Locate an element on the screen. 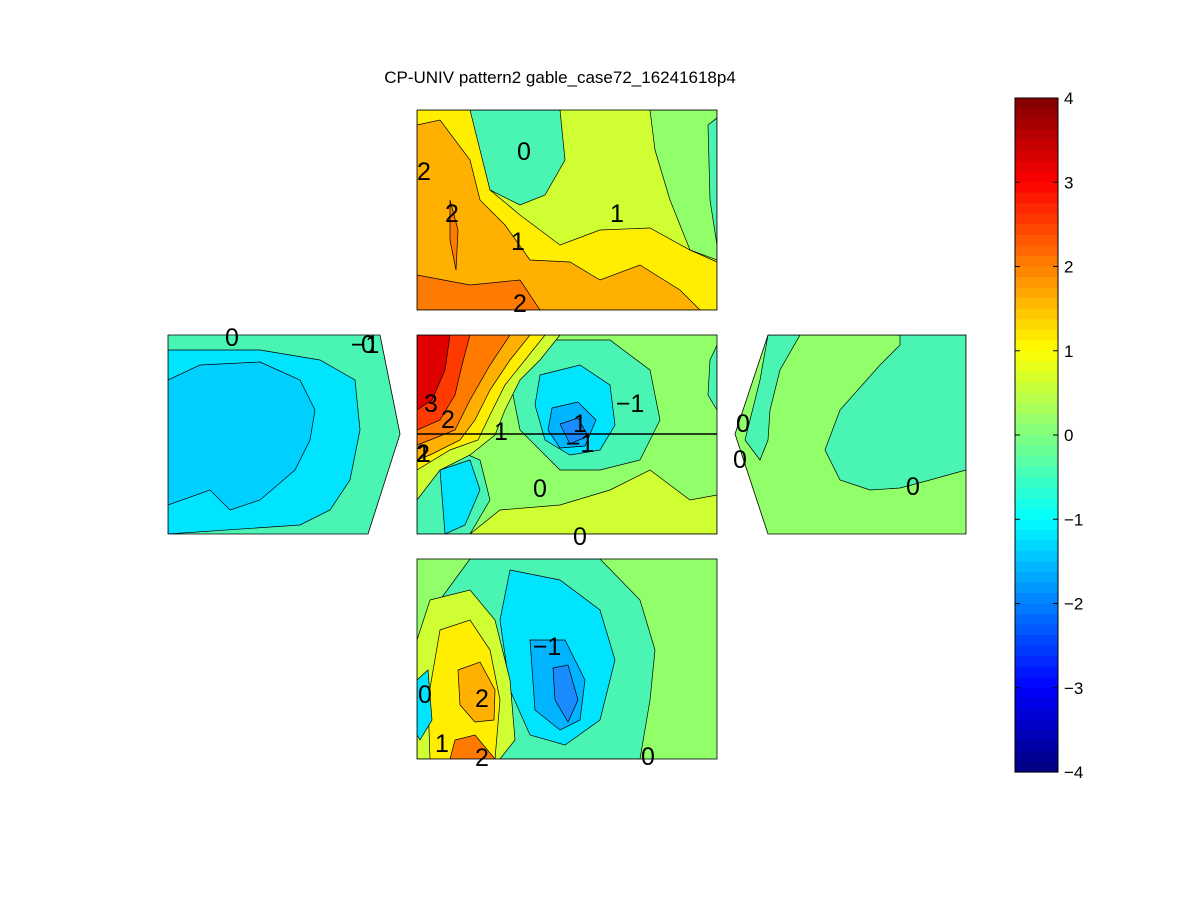  panel-top is located at coordinates (567, 210).